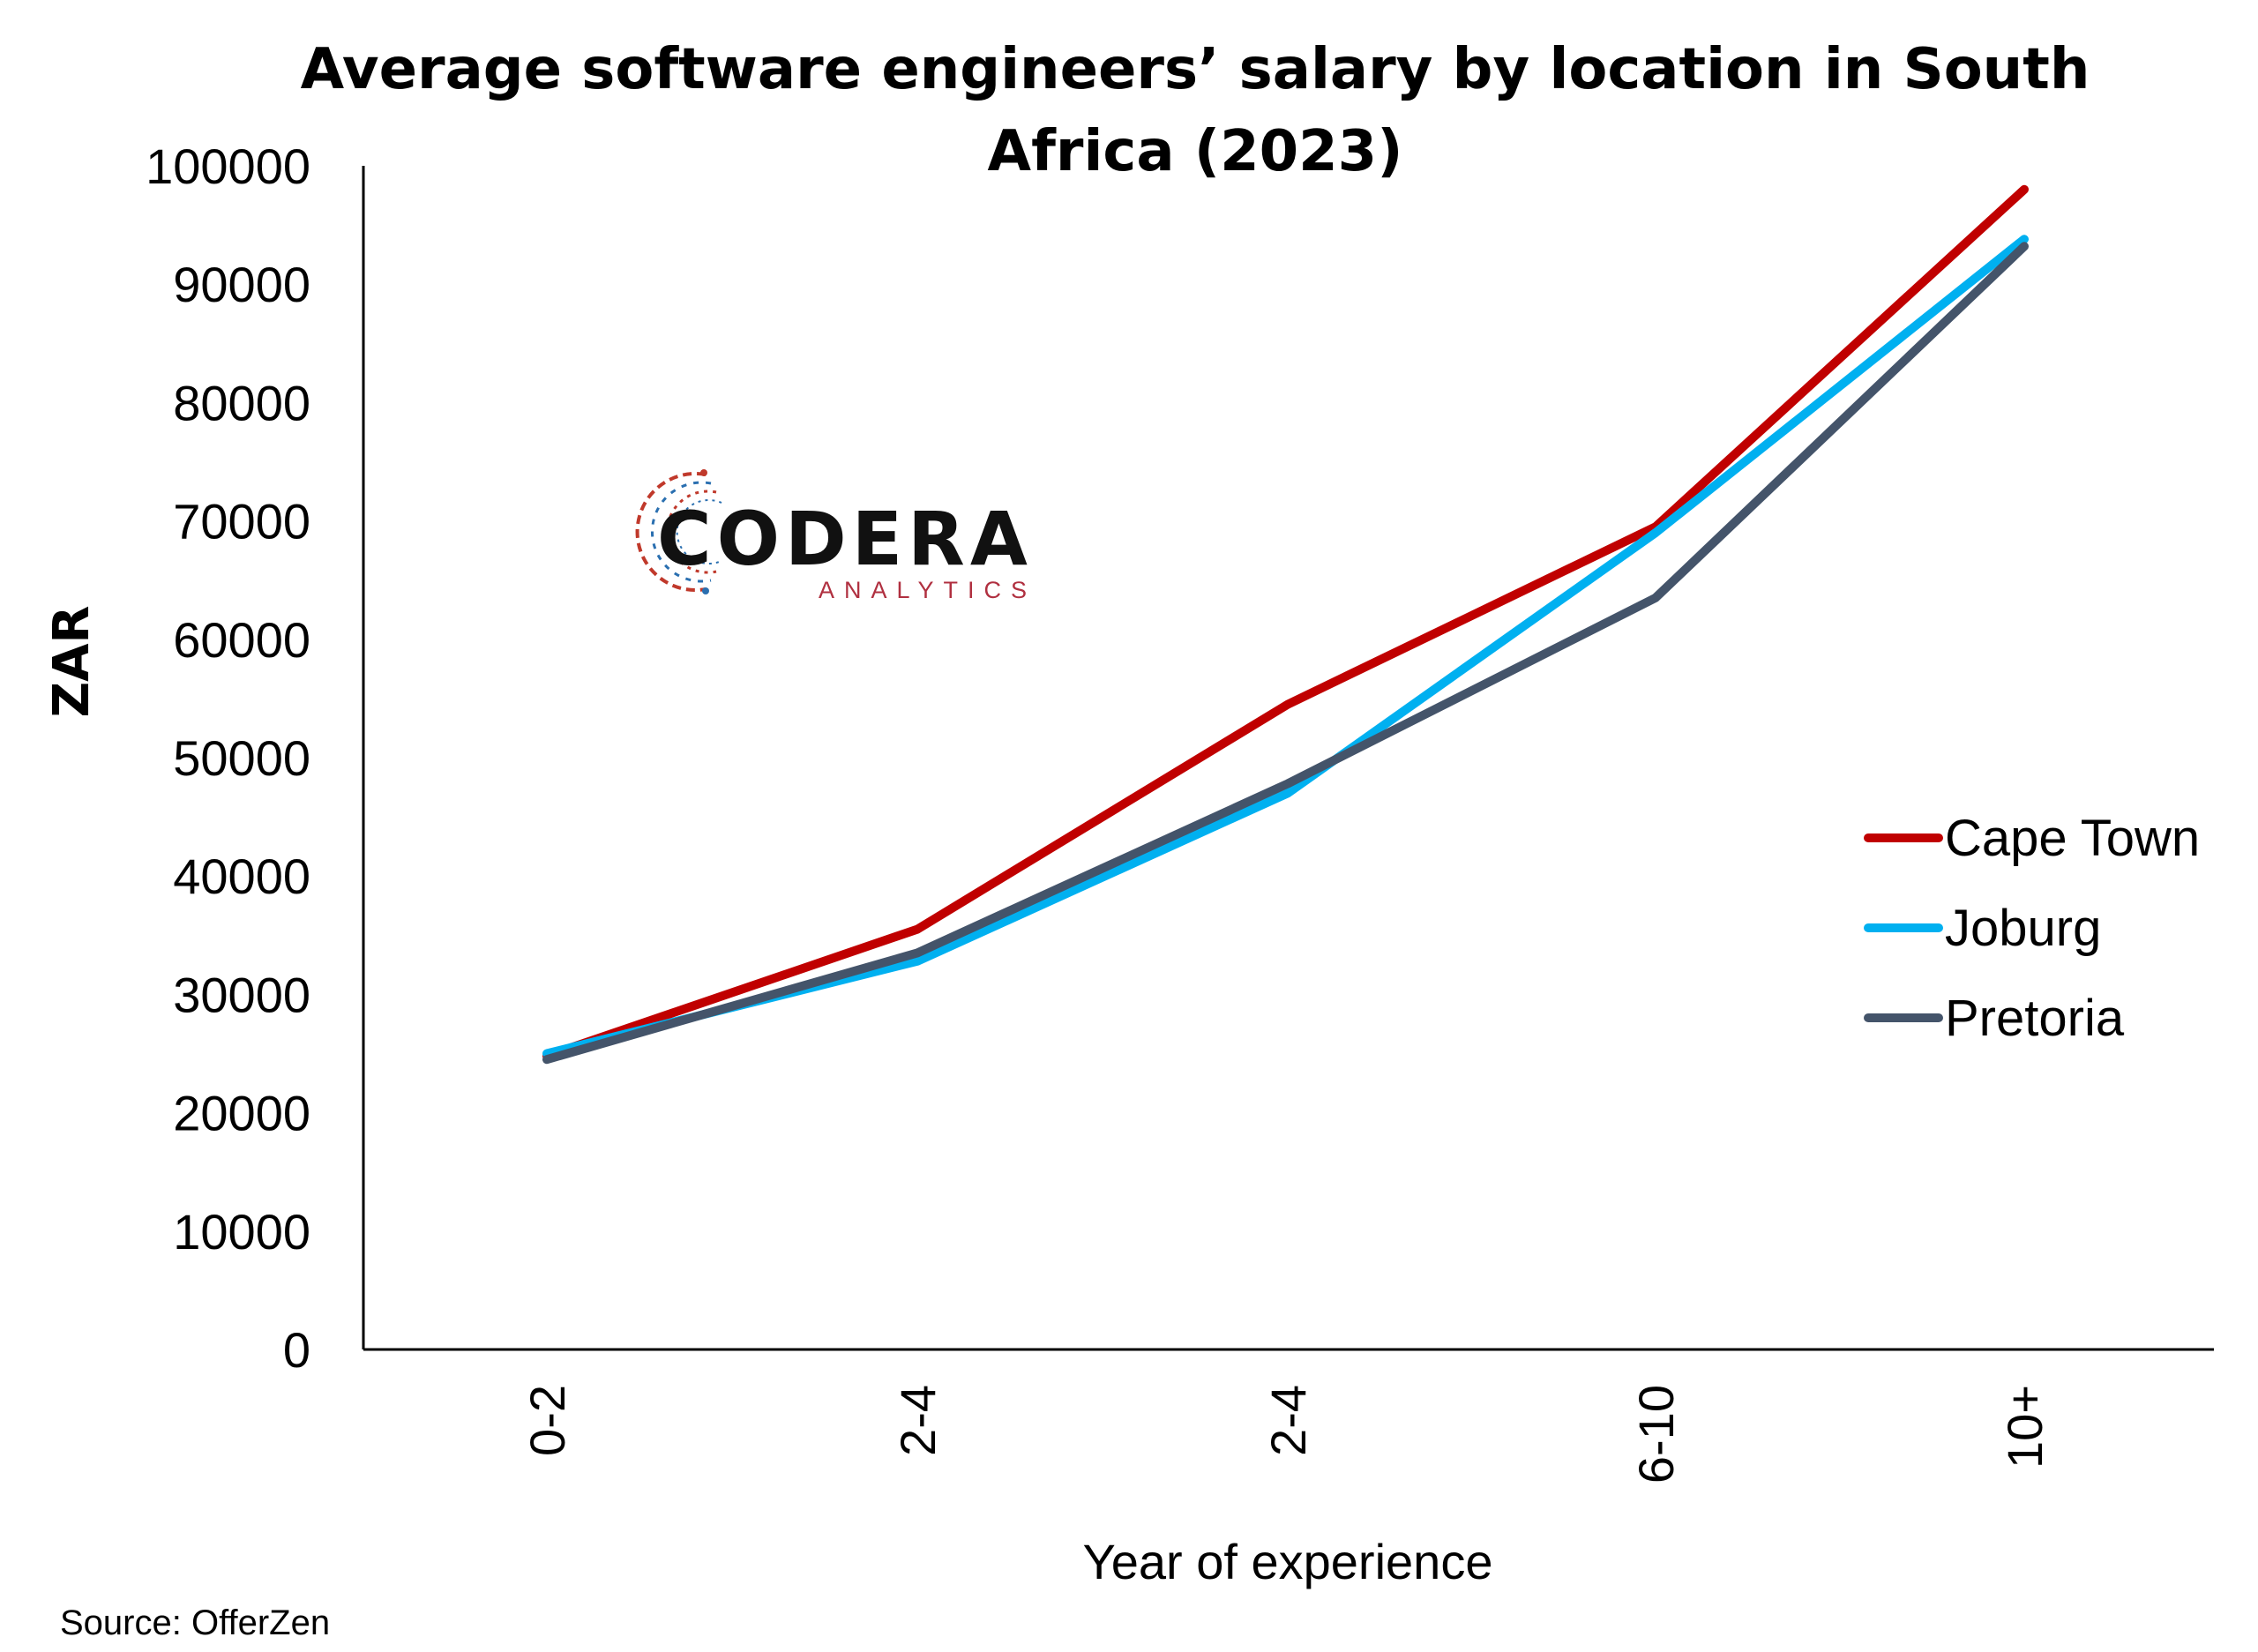  I want to click on legend-label: Cape Town, so click(2073, 838).